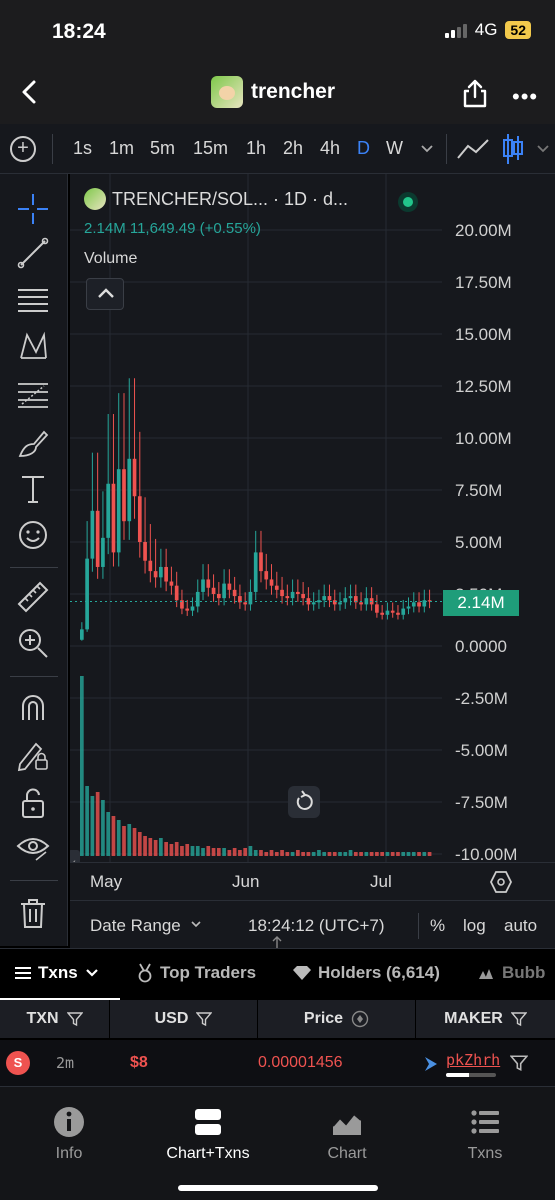  I want to click on interval-5m: 5m, so click(163, 148).